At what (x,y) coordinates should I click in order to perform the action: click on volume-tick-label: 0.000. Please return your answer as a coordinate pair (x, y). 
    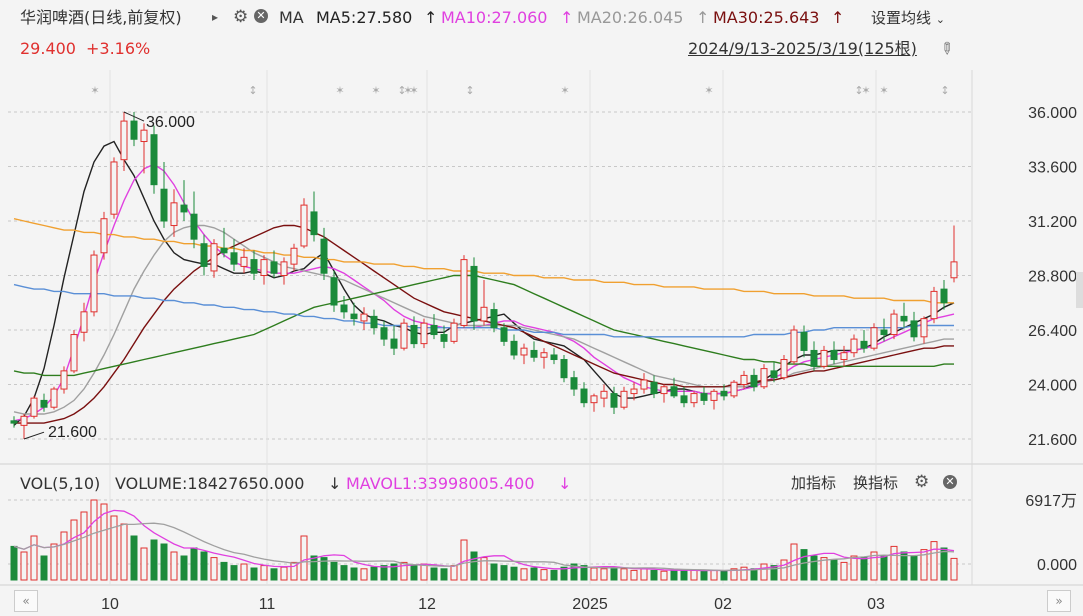
    Looking at the image, I should click on (1057, 565).